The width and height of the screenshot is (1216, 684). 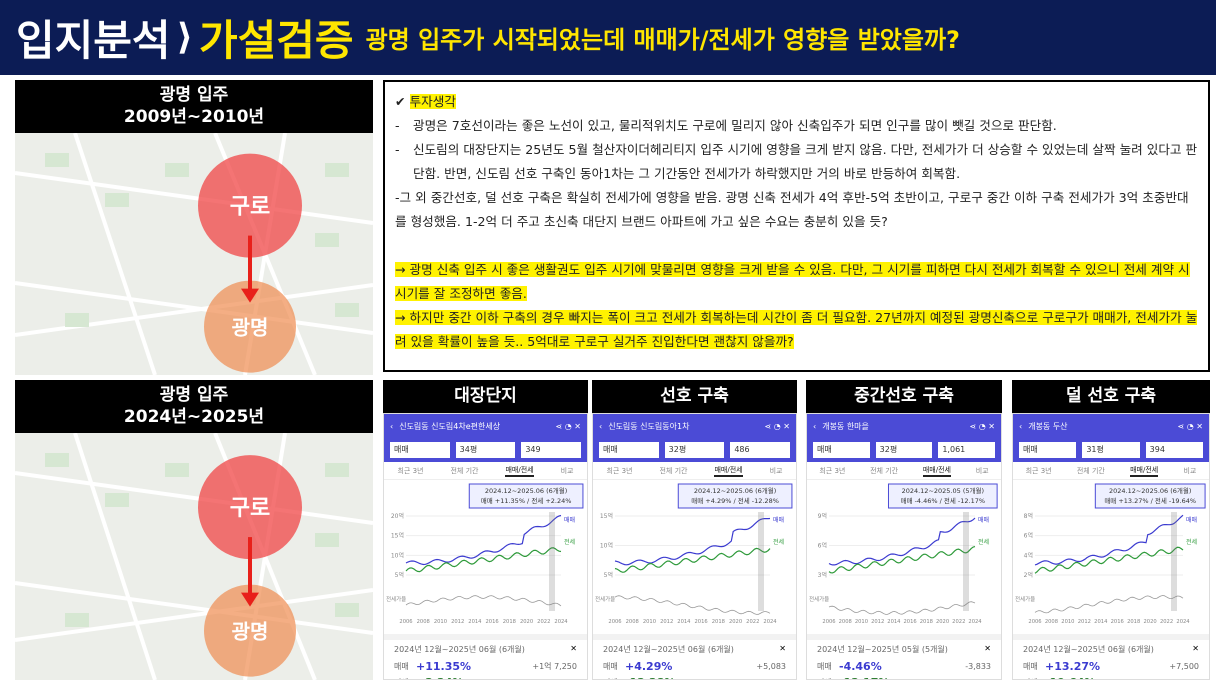 What do you see at coordinates (902, 560) in the screenshot?
I see `jeonse-line` at bounding box center [902, 560].